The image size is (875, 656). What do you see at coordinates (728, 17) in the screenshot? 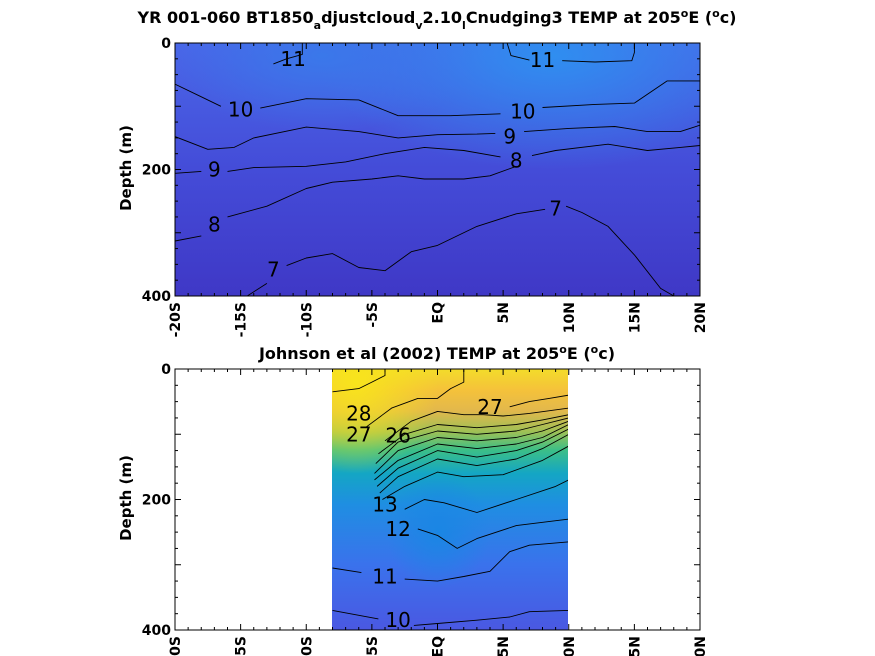
I see `title-part-f: c)` at bounding box center [728, 17].